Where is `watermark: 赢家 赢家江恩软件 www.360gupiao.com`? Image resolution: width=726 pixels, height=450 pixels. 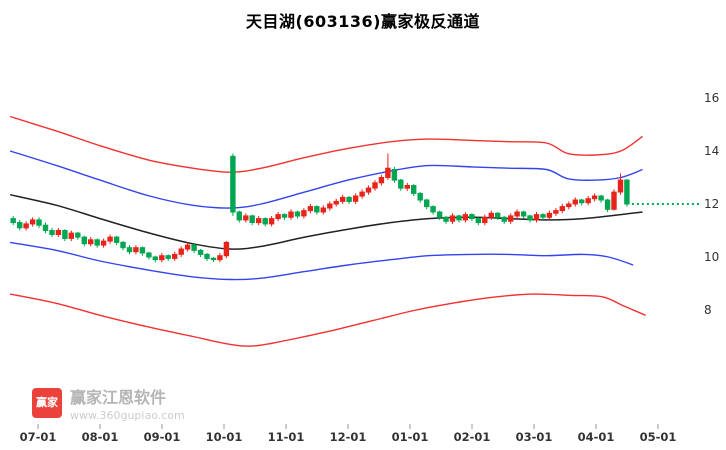 watermark: 赢家 赢家江恩软件 www.360gupiao.com is located at coordinates (108, 405).